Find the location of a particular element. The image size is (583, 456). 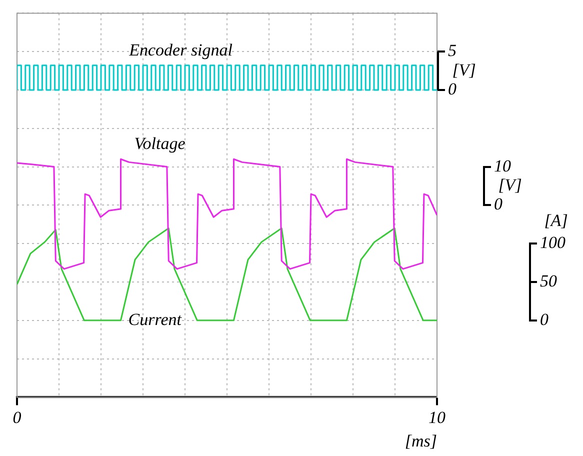

series-label: Voltage is located at coordinates (160, 144).